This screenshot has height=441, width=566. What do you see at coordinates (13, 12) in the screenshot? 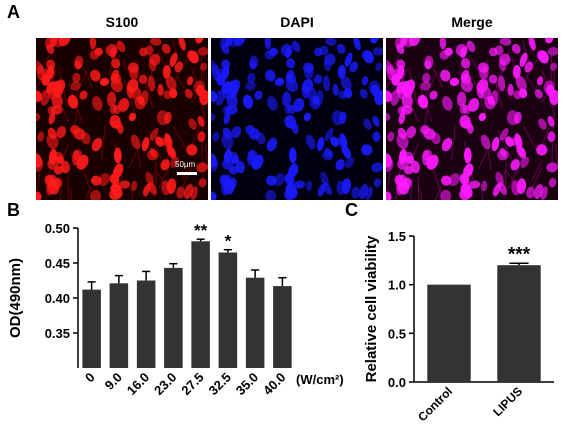
I see `panel-a-letter: A` at bounding box center [13, 12].